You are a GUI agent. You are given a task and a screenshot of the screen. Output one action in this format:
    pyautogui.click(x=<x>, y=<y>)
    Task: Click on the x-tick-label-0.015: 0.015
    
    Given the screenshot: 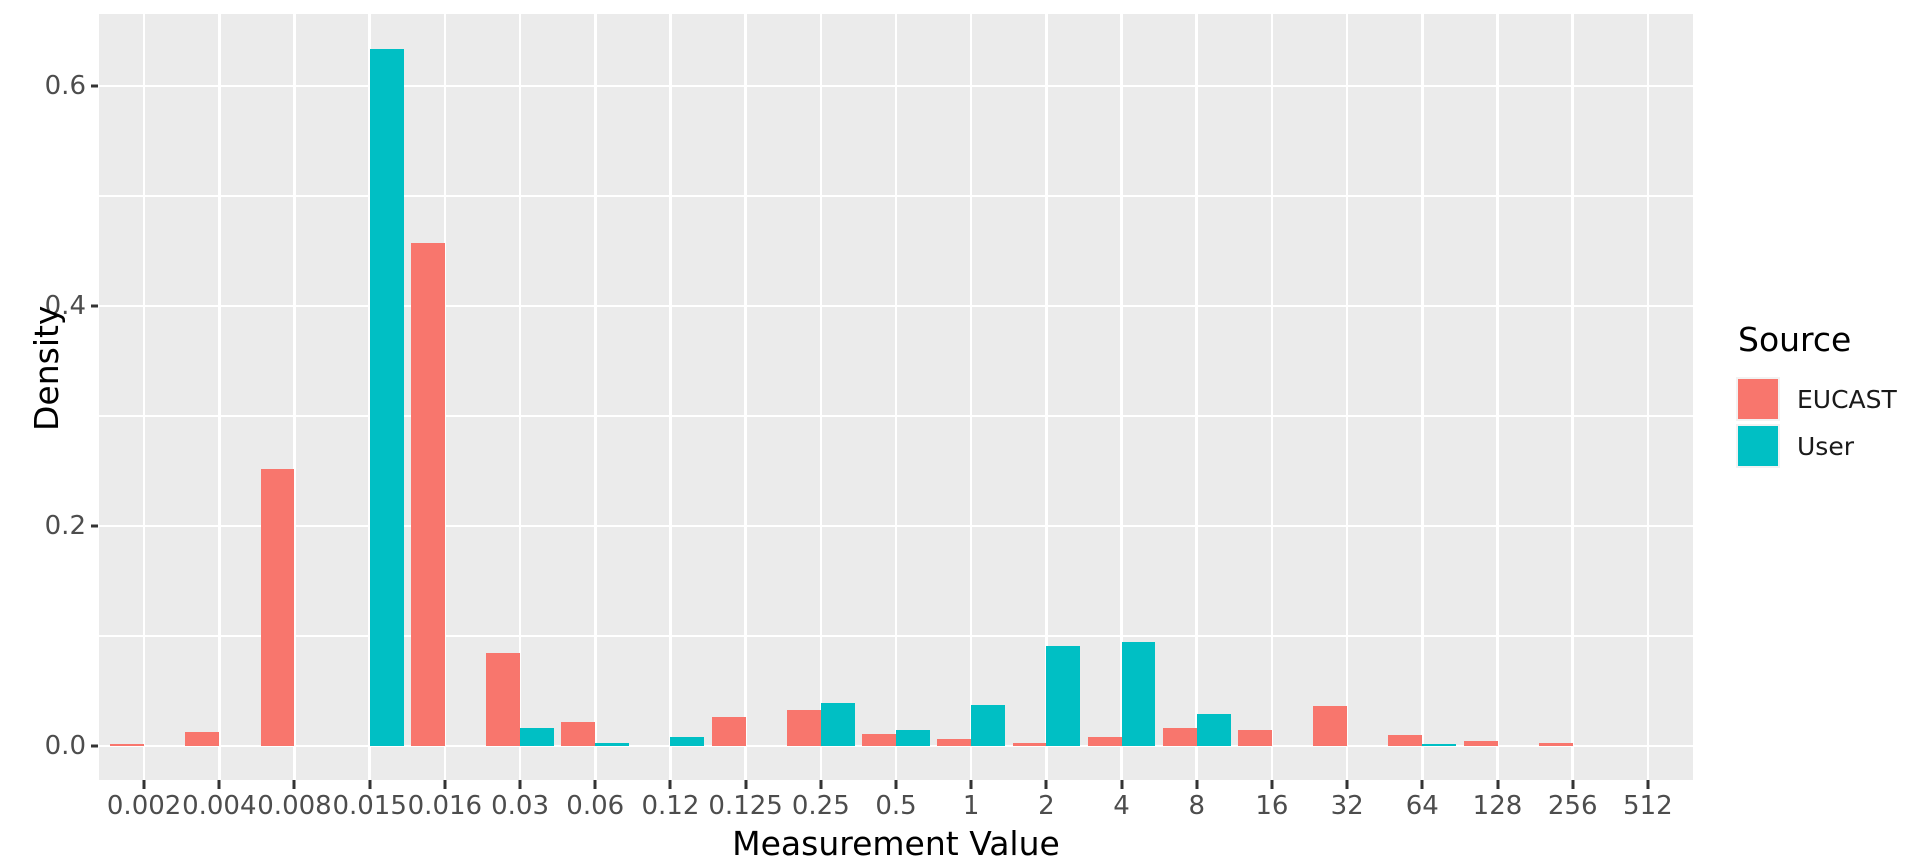 What is the action you would take?
    pyautogui.click(x=369, y=806)
    